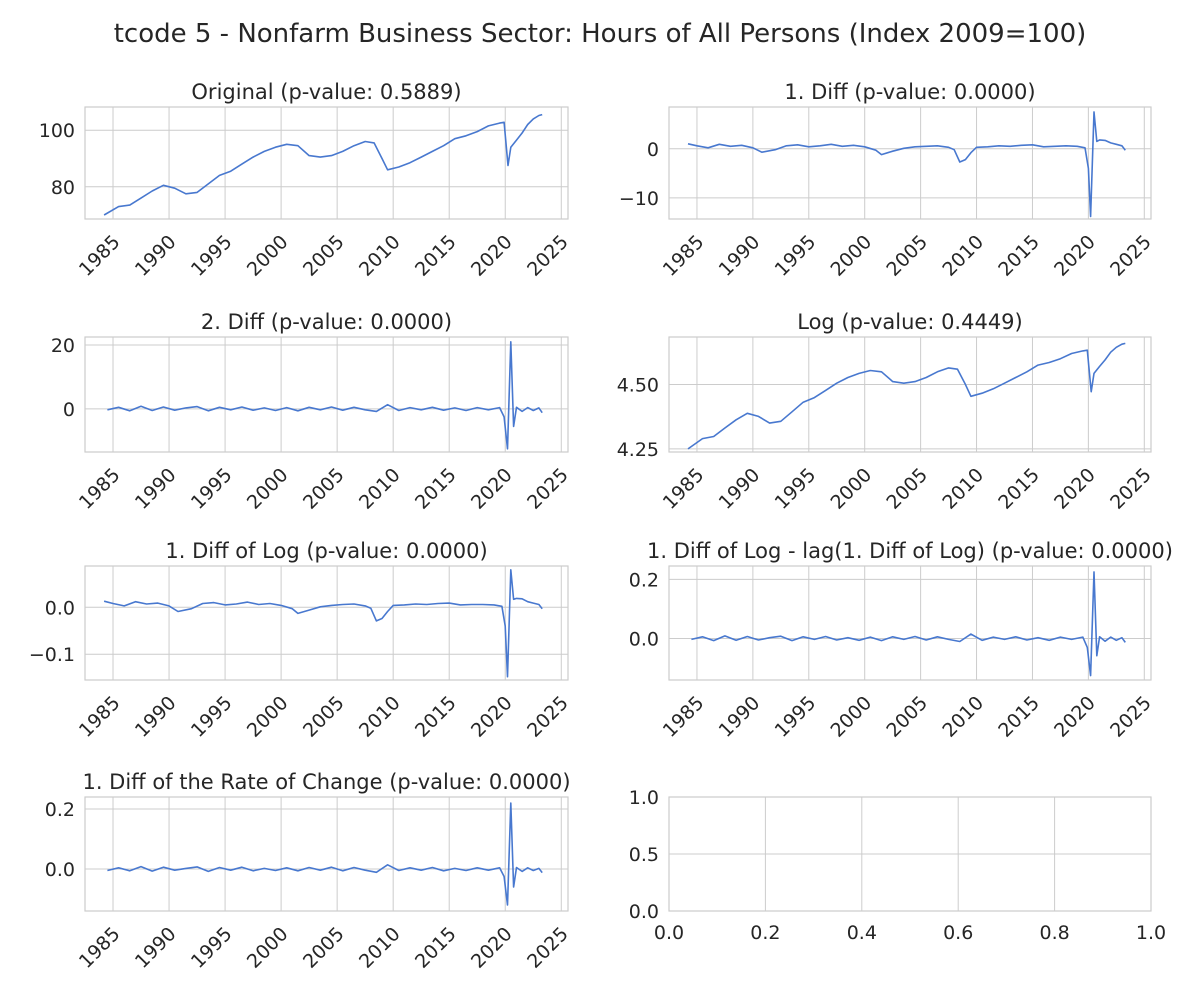  I want to click on y-tick-label: 20, so click(63, 346).